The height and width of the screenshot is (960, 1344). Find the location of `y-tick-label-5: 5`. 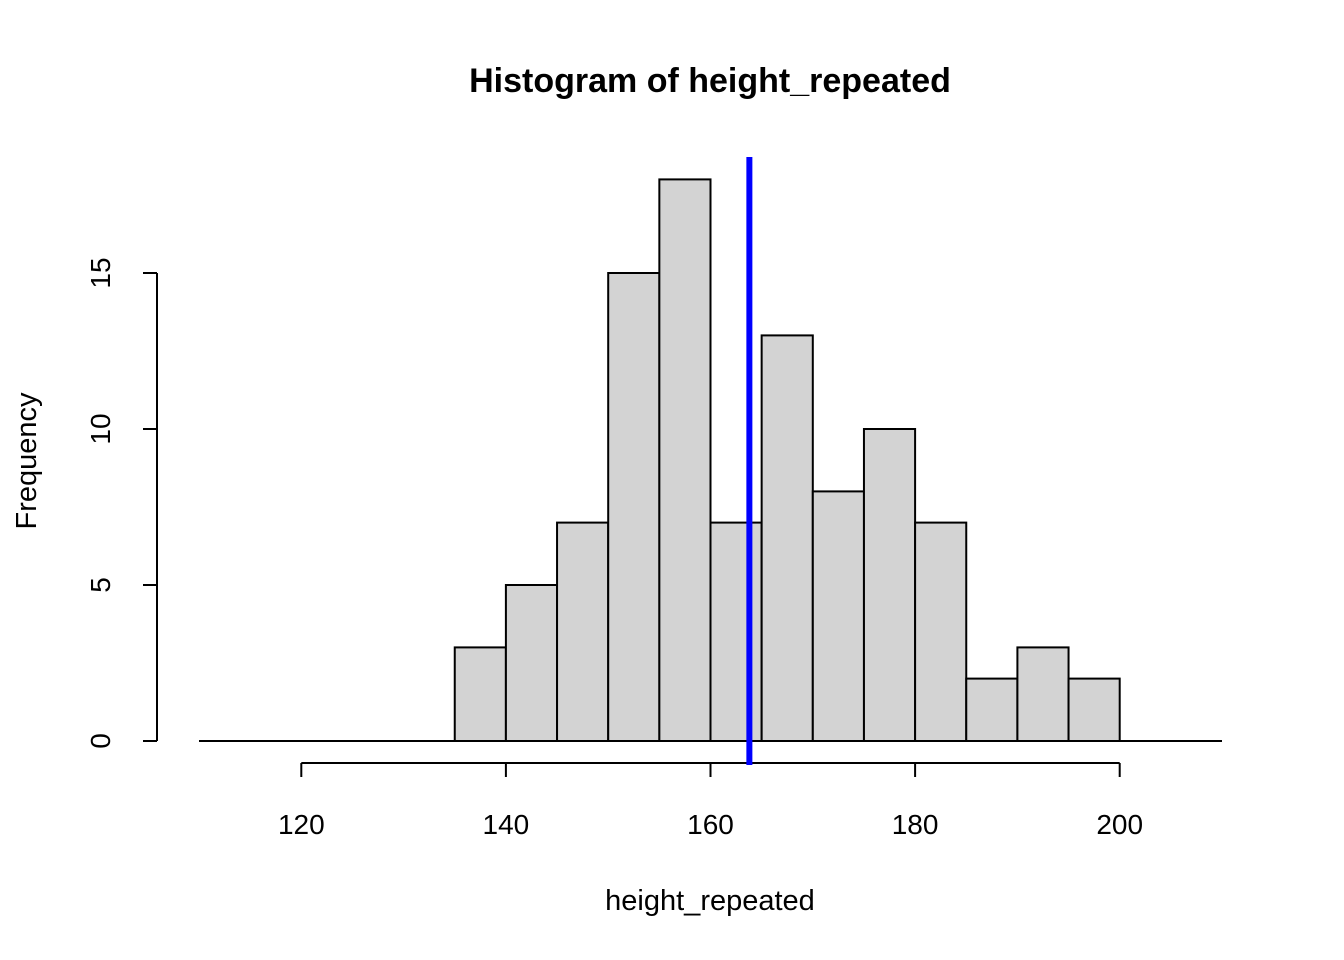

y-tick-label-5: 5 is located at coordinates (100, 585).